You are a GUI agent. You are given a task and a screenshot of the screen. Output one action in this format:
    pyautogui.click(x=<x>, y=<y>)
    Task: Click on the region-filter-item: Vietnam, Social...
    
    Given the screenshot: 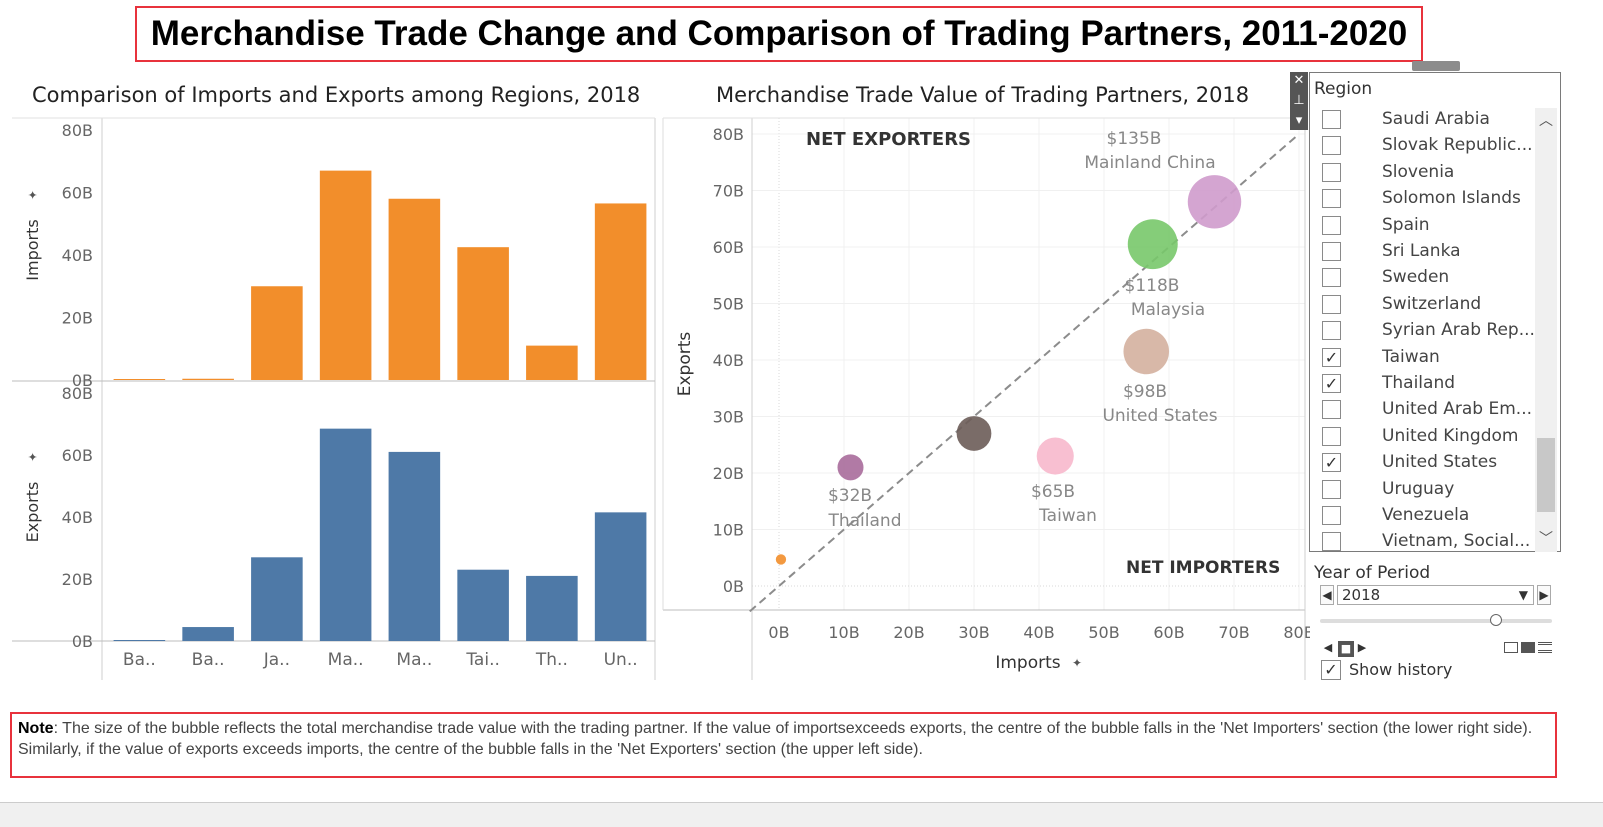 What is the action you would take?
    pyautogui.click(x=1427, y=541)
    